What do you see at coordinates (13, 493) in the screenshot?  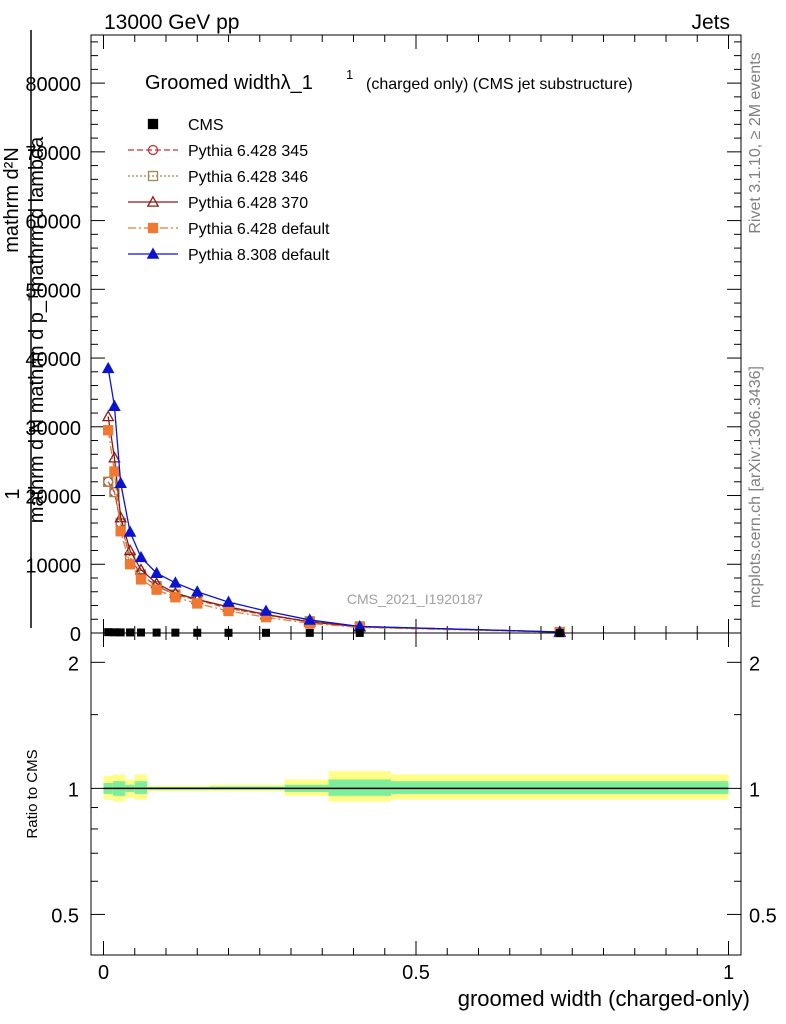 I see `y-axis-label-top: 1` at bounding box center [13, 493].